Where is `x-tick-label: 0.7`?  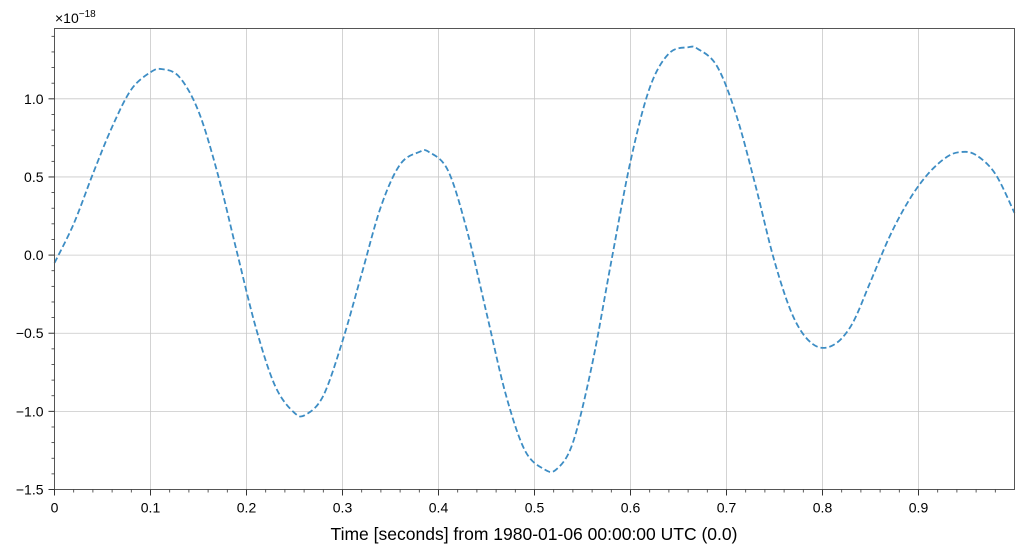
x-tick-label: 0.7 is located at coordinates (727, 508).